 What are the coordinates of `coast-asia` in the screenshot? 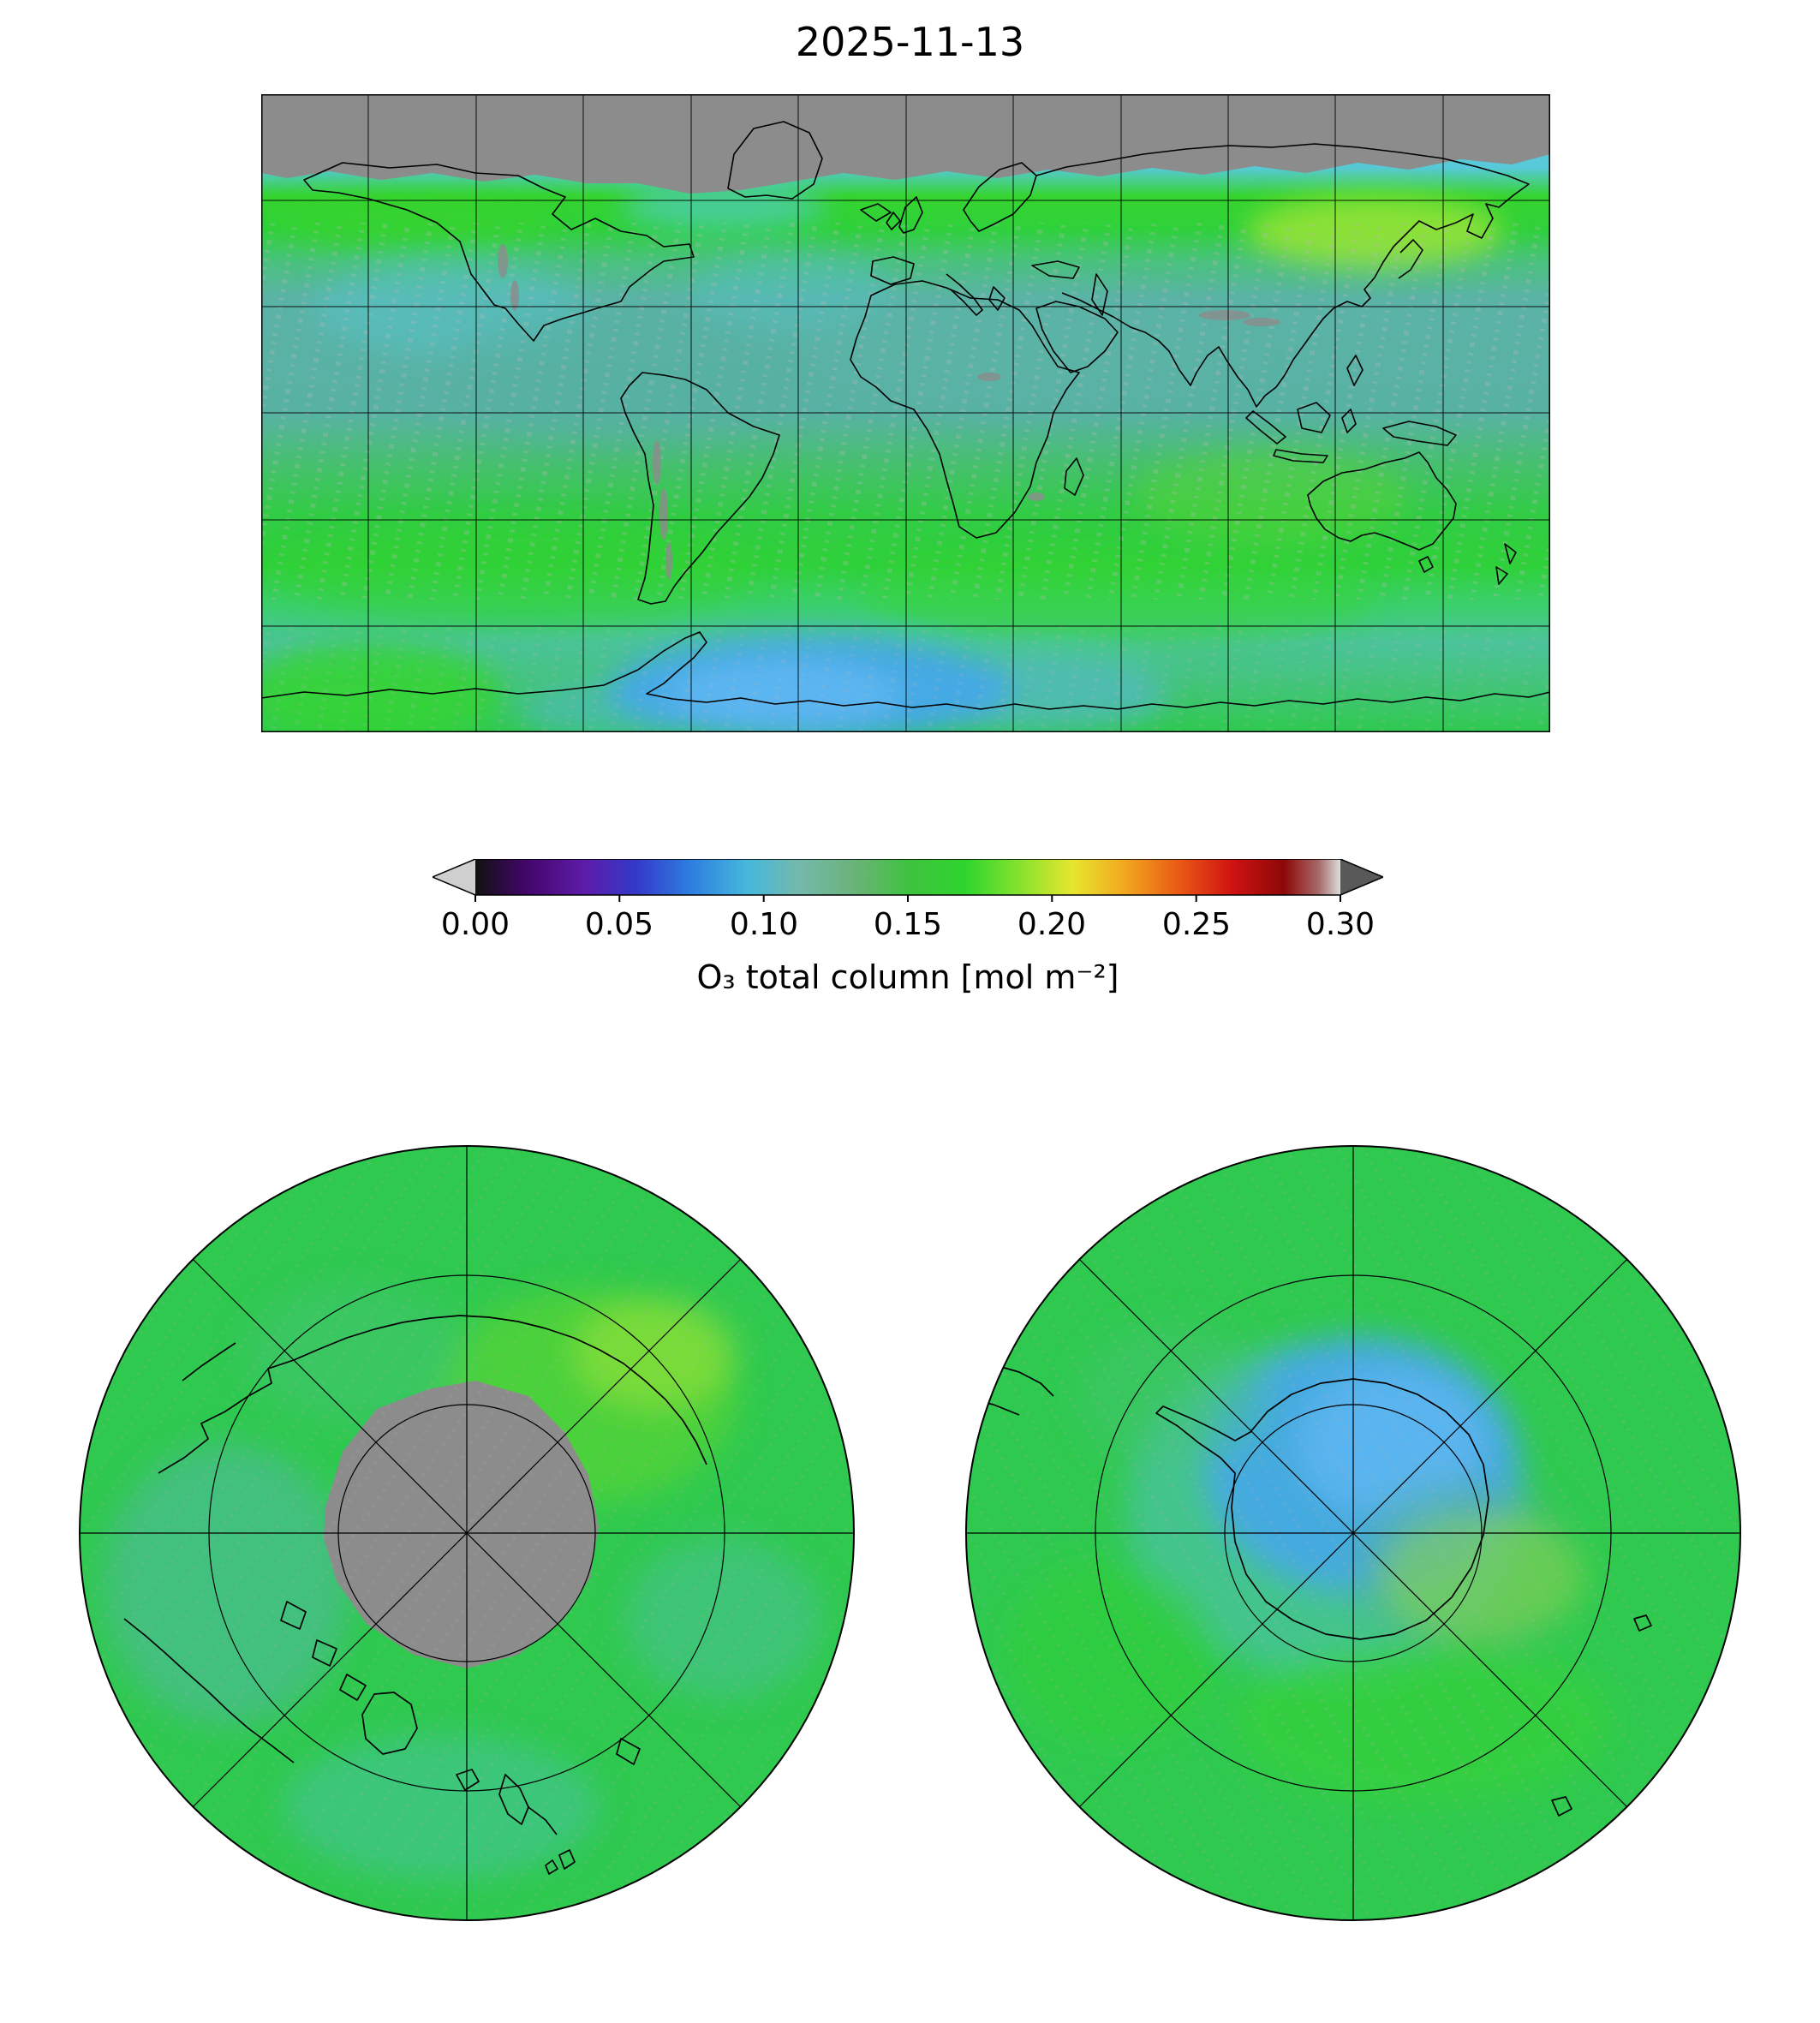 It's located at (1283, 275).